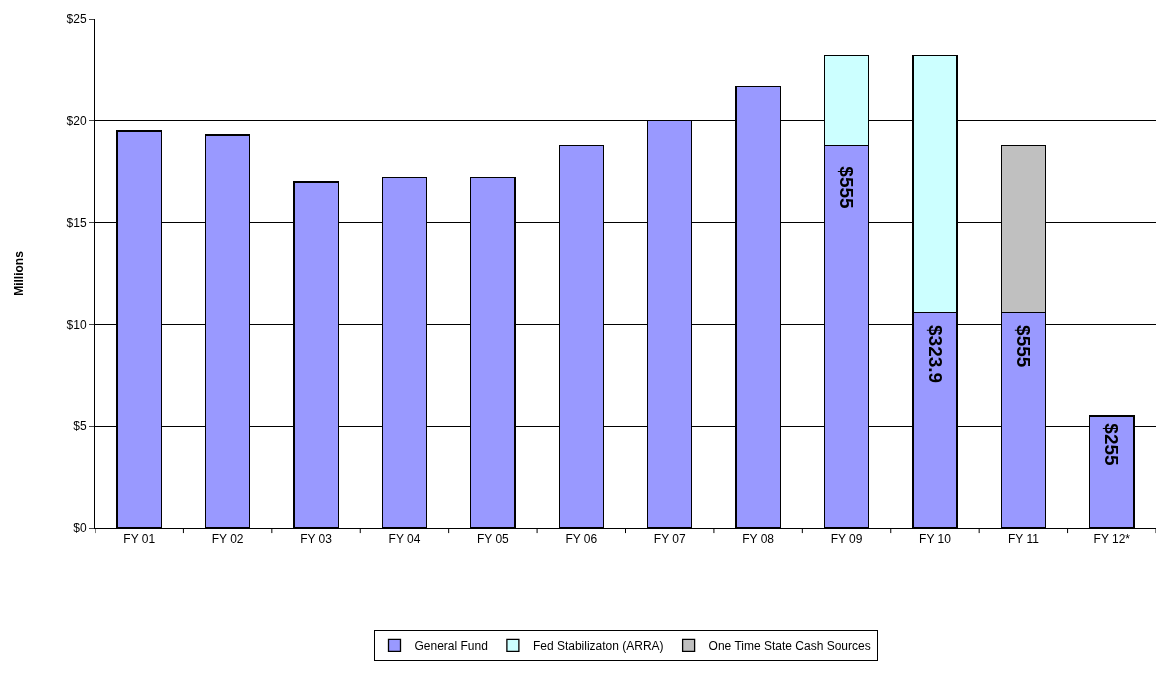 The image size is (1176, 673). Describe the element at coordinates (451, 645) in the screenshot. I see `legend-label: General Fund` at that location.